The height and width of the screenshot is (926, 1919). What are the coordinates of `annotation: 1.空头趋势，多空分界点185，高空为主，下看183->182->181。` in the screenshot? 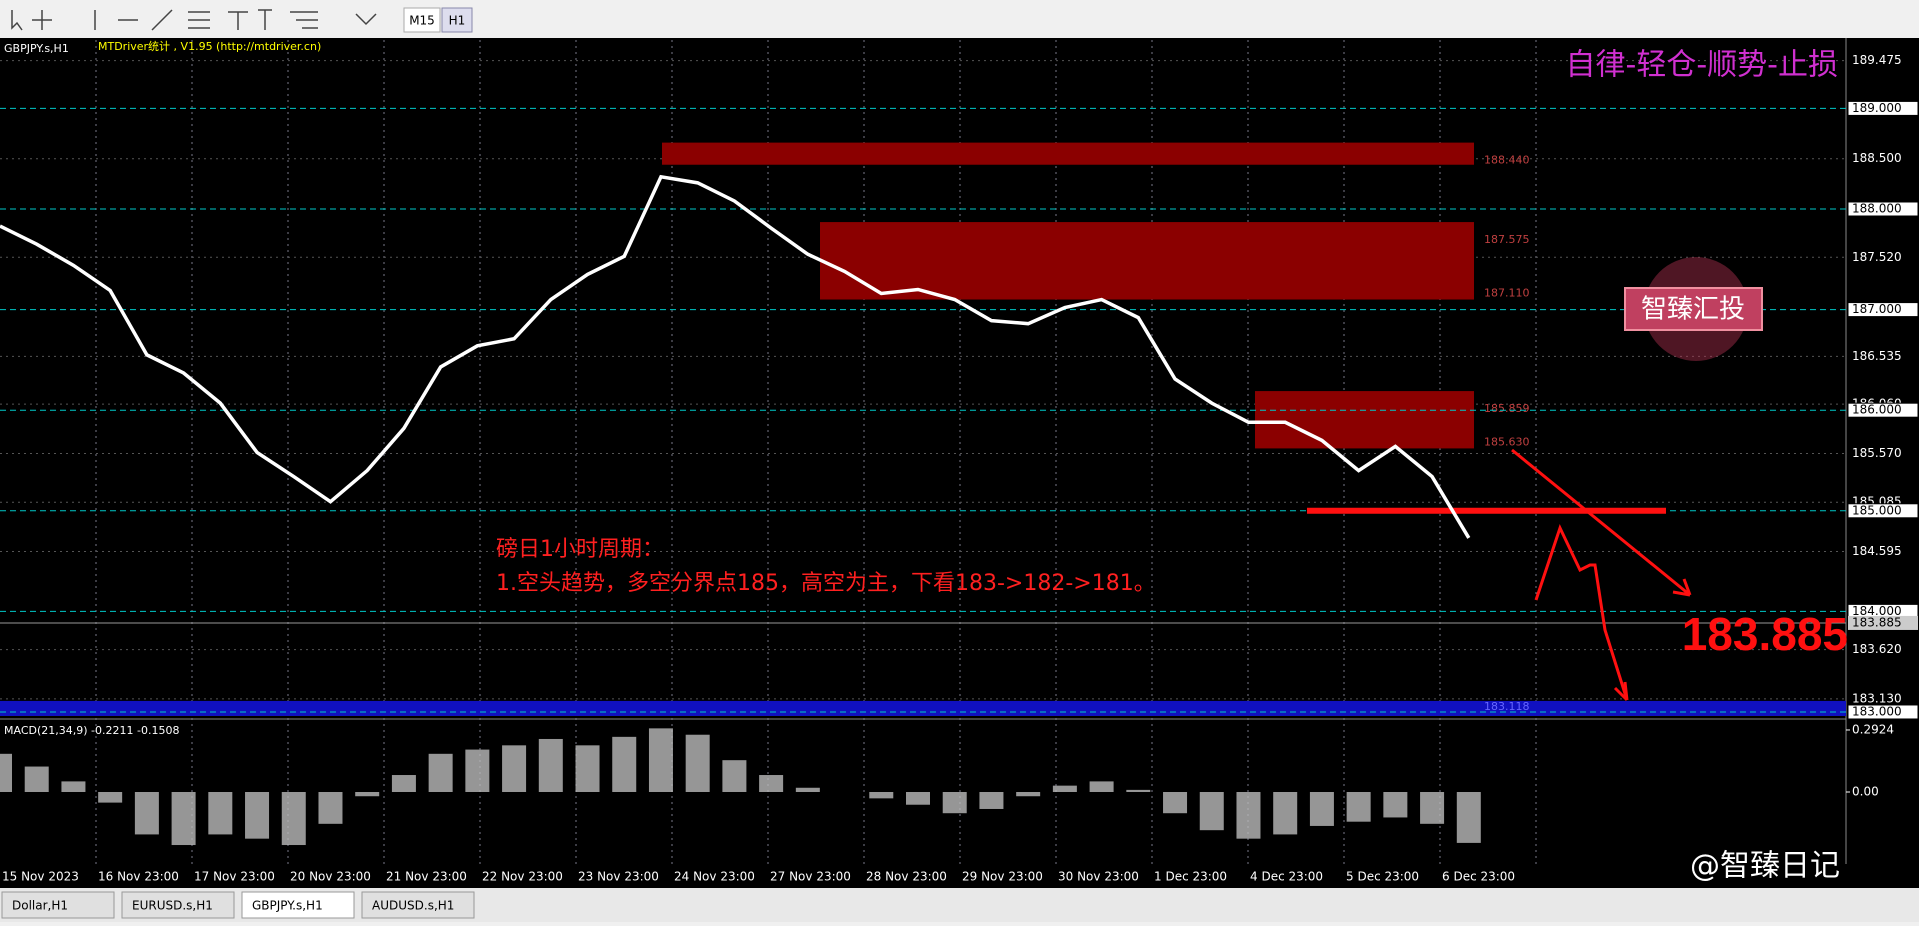 It's located at (826, 583).